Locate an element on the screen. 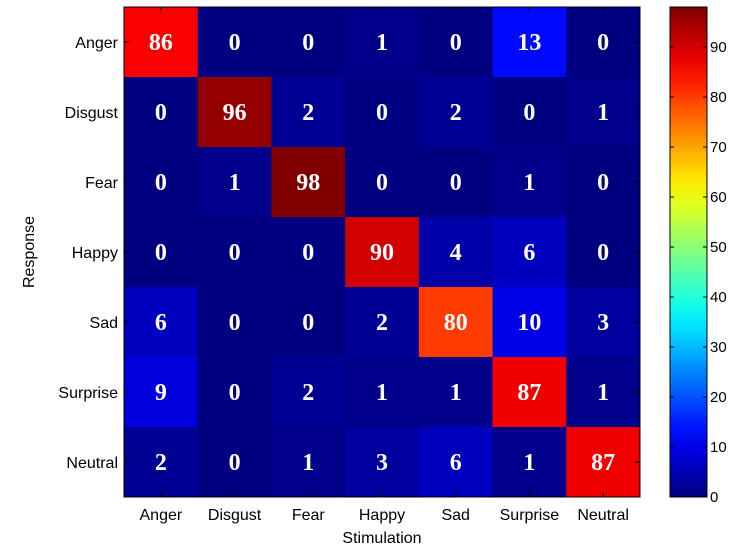 The height and width of the screenshot is (548, 746). colorbar is located at coordinates (688, 252).